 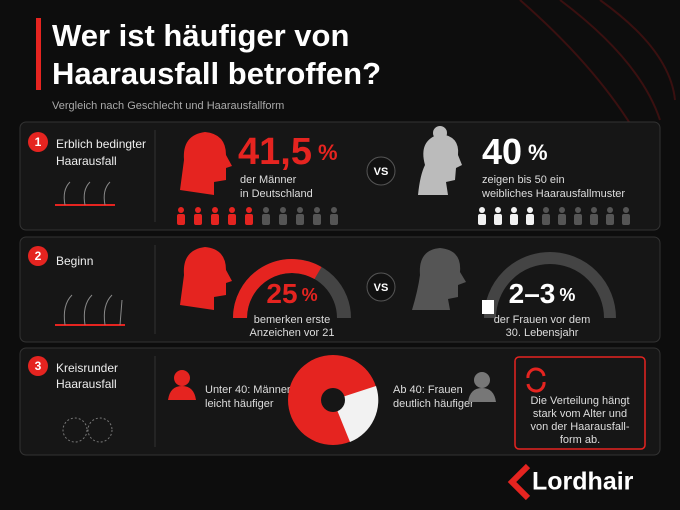 I want to click on title: Haarausfall betroffen?, so click(x=216, y=73).